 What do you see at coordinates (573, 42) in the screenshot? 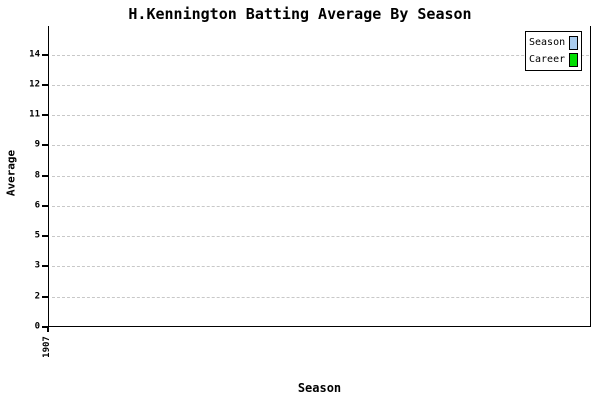
I see `season-series-swatch-icon` at bounding box center [573, 42].